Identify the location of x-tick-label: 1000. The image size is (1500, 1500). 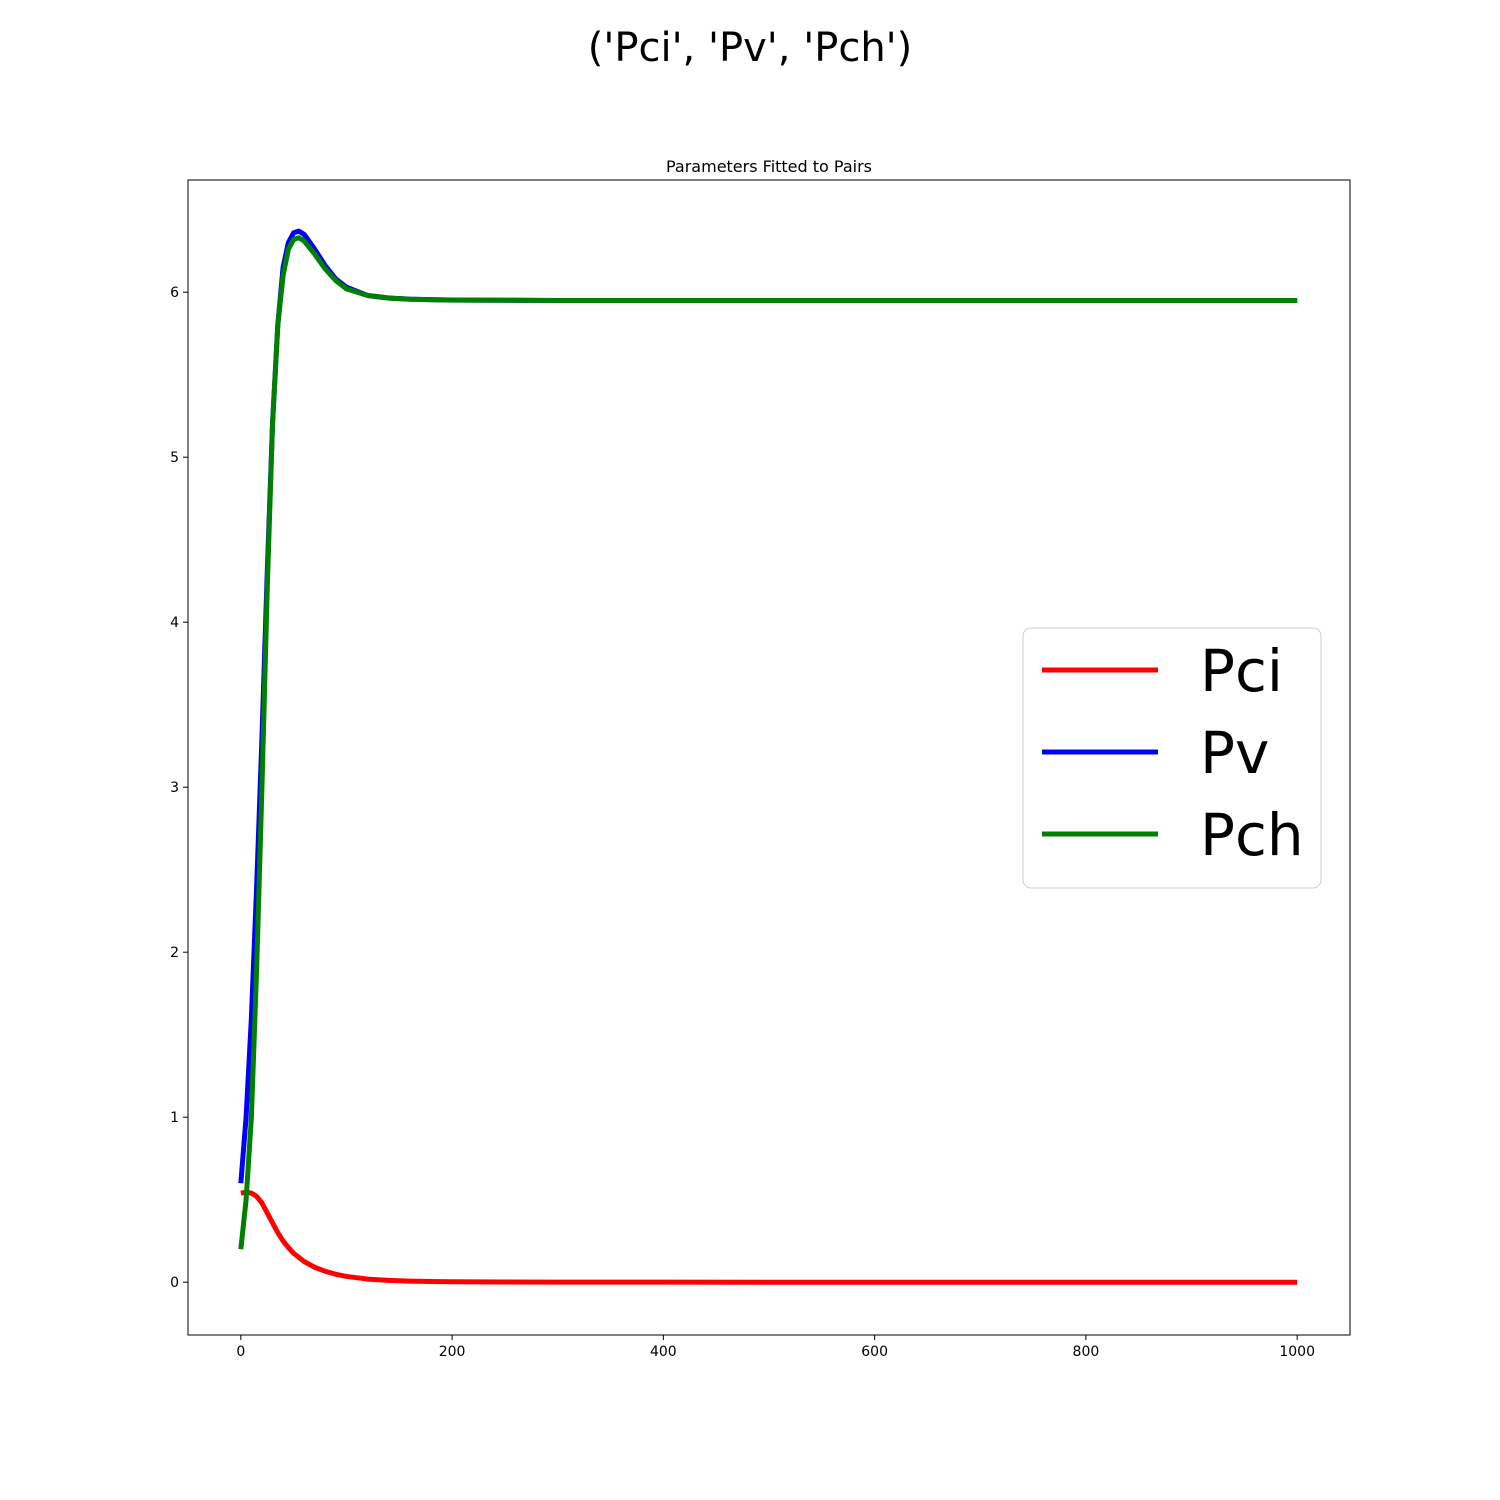
(1297, 1352).